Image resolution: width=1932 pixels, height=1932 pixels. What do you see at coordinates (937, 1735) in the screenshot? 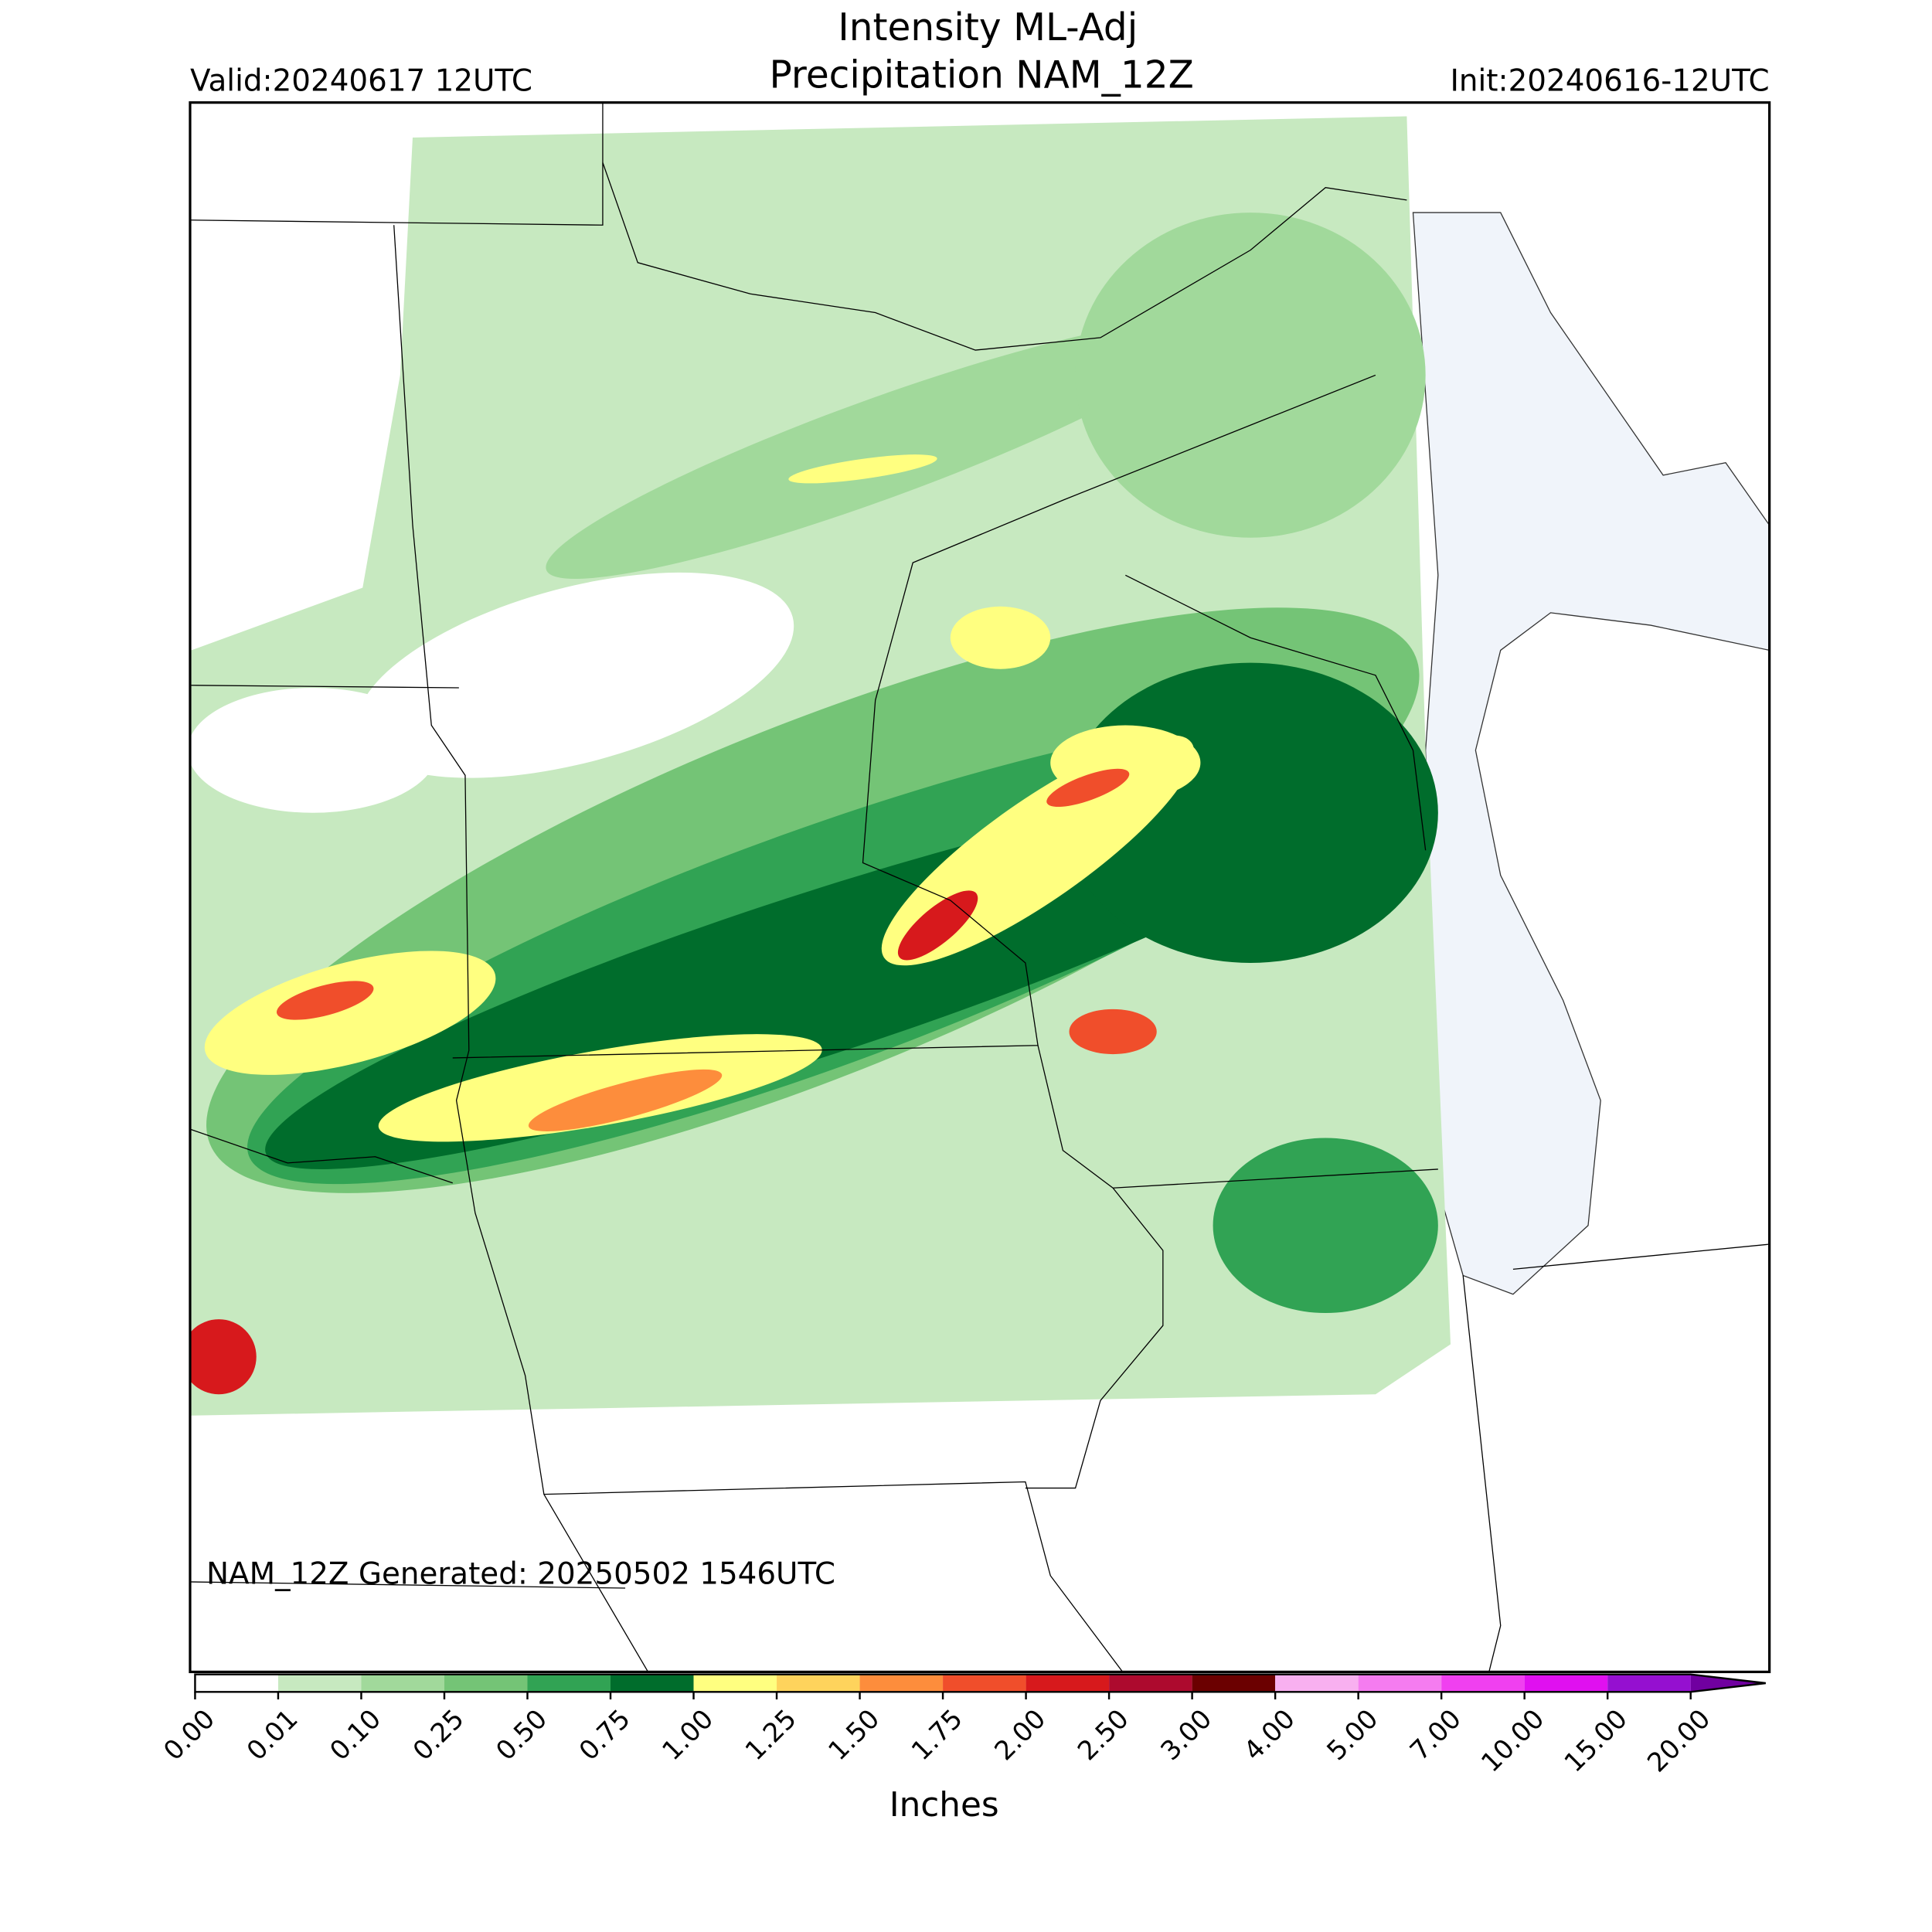
I see `colorbar-tick-label: 1.75` at bounding box center [937, 1735].